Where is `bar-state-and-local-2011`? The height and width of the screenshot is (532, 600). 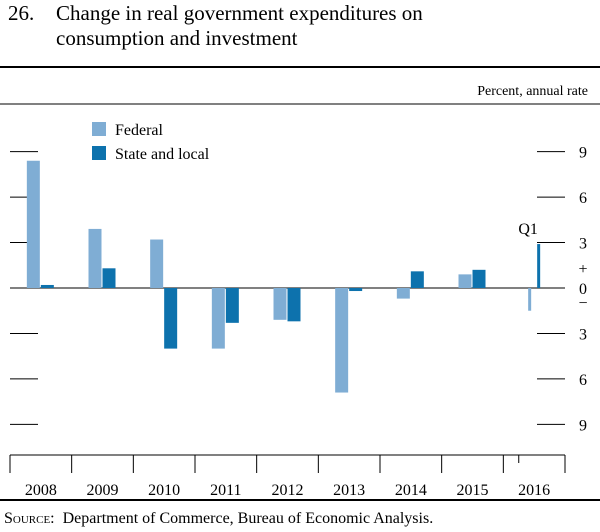 bar-state-and-local-2011 is located at coordinates (232, 305).